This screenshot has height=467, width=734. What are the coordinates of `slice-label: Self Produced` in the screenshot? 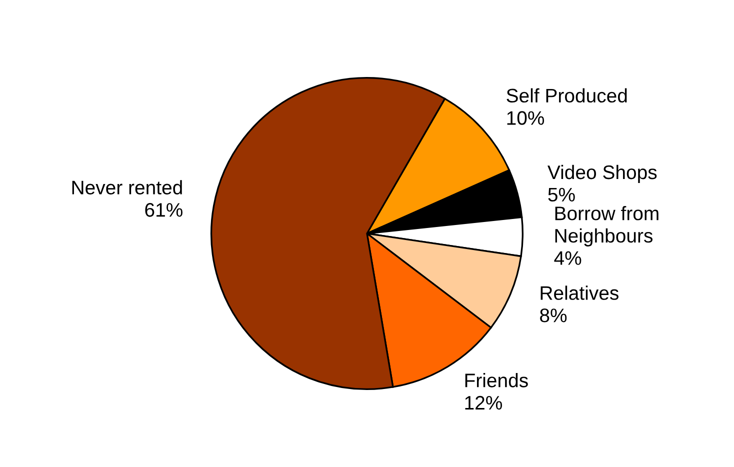 It's located at (566, 95).